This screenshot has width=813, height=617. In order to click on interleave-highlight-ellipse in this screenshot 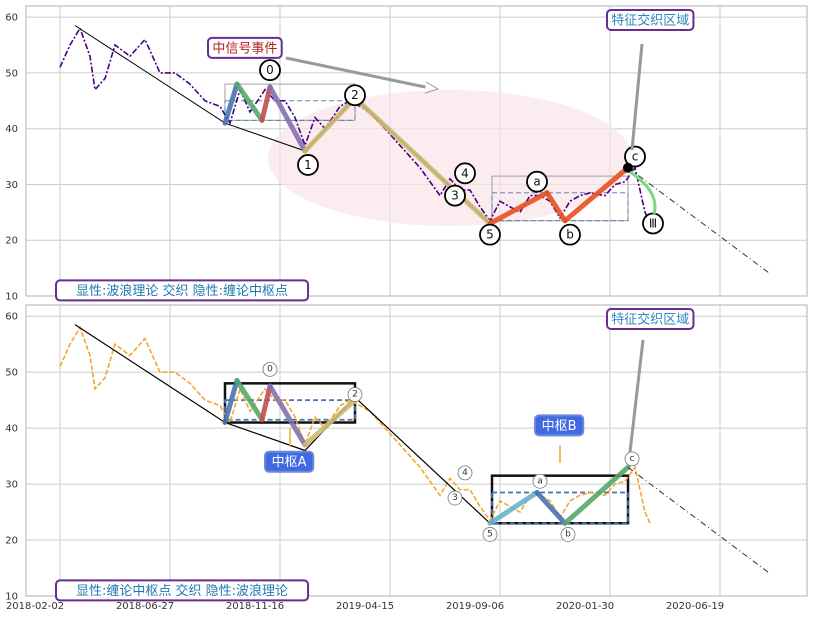, I will do `click(450, 158)`.